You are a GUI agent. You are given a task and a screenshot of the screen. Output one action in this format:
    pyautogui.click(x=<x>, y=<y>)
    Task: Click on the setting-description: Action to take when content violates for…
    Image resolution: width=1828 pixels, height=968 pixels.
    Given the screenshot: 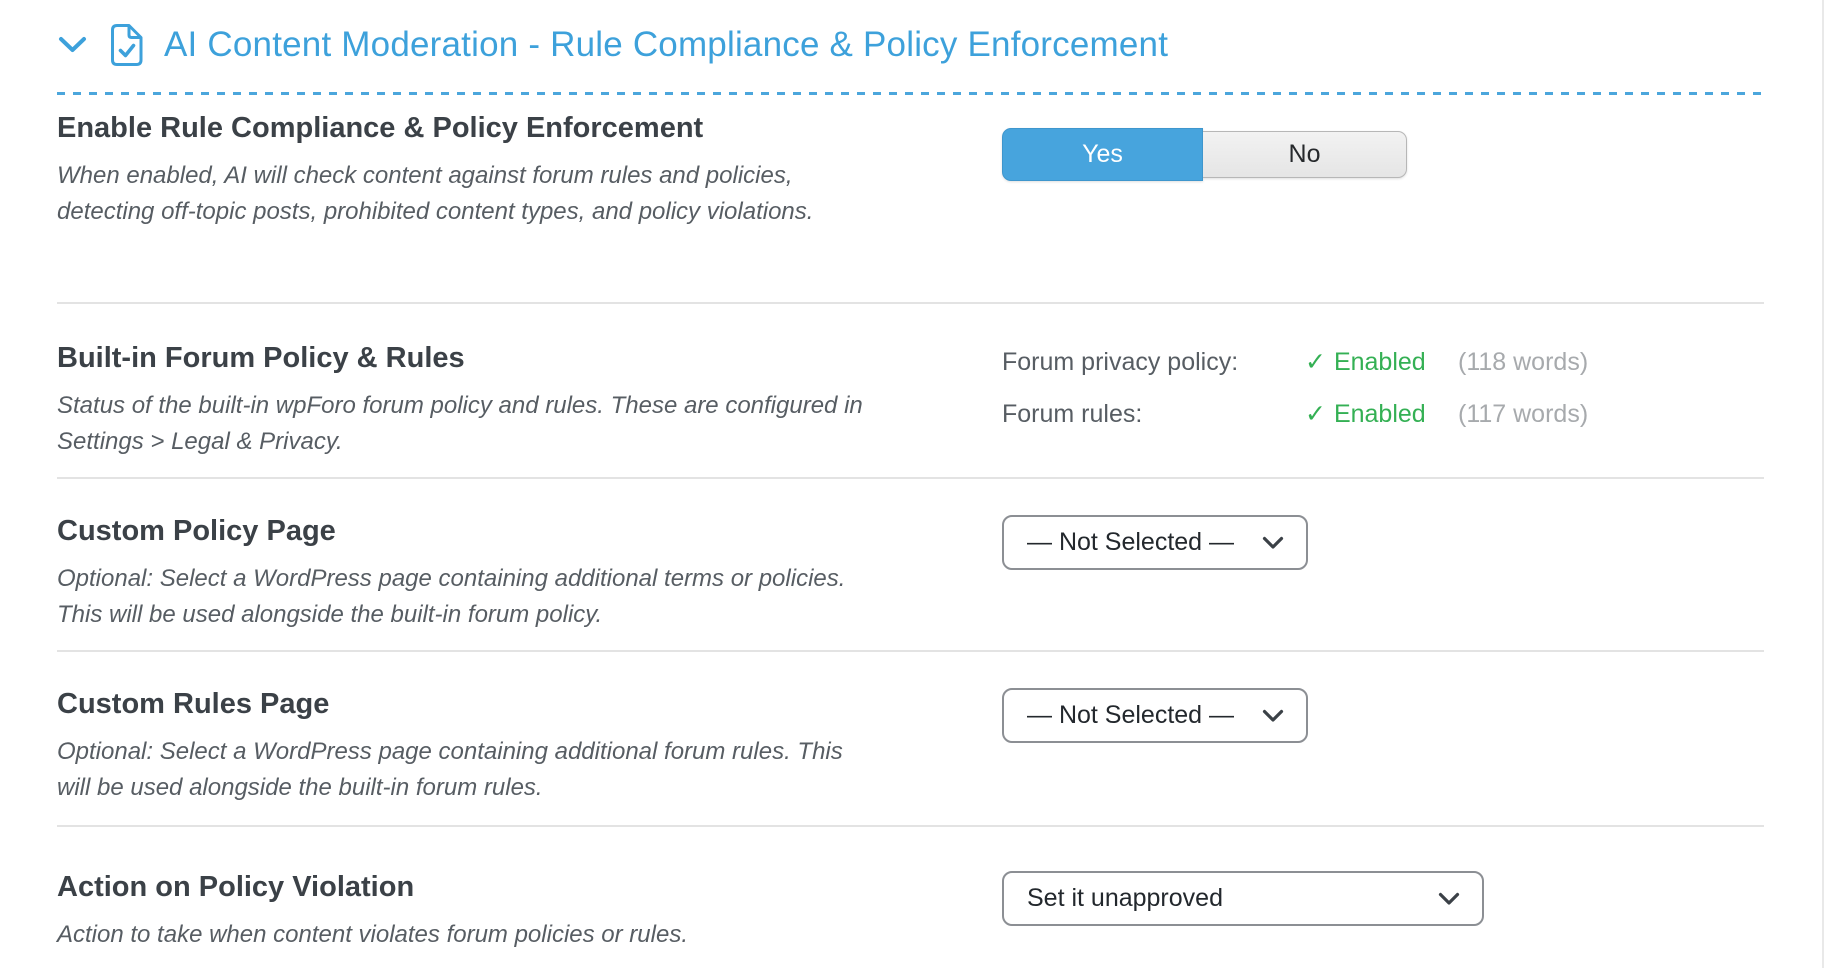 What is the action you would take?
    pyautogui.click(x=372, y=935)
    